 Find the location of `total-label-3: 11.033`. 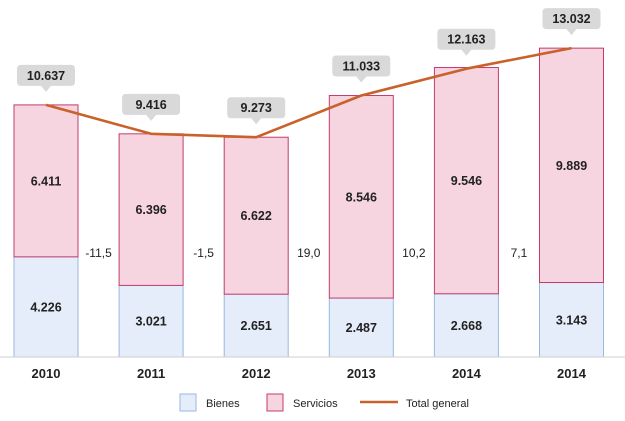

total-label-3: 11.033 is located at coordinates (362, 67).